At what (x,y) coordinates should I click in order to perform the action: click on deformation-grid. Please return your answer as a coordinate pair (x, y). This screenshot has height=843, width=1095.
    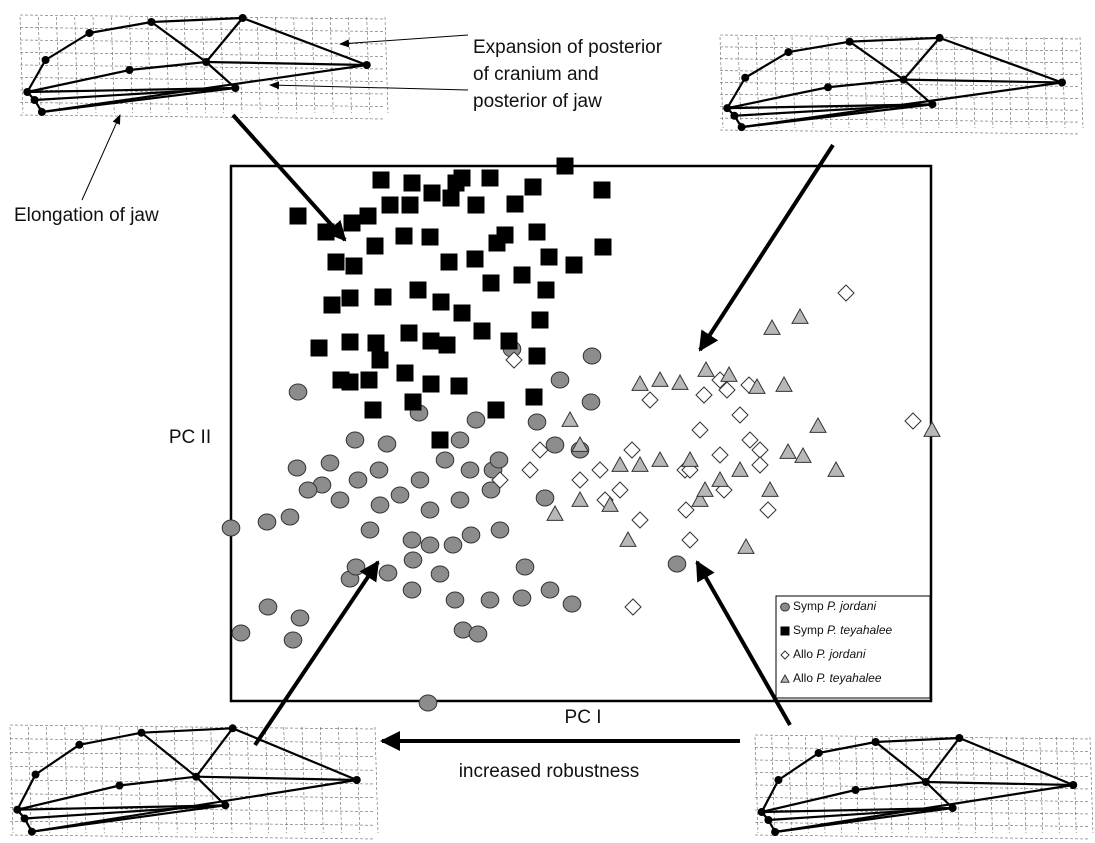
    Looking at the image, I should click on (194, 782).